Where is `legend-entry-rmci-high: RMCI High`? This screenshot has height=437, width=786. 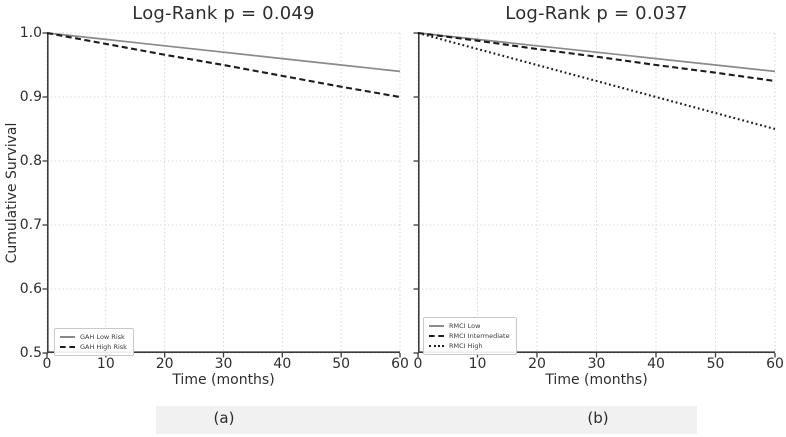 legend-entry-rmci-high: RMCI High is located at coordinates (469, 346).